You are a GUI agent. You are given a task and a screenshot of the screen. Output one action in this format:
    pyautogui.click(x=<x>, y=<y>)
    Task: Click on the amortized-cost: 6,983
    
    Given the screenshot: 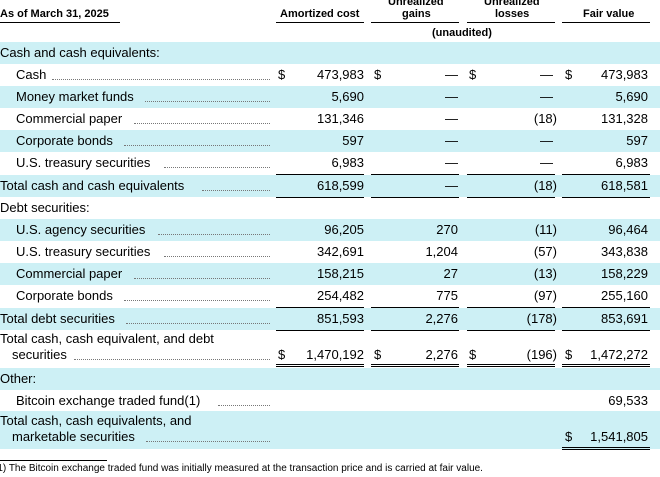 What is the action you would take?
    pyautogui.click(x=347, y=162)
    